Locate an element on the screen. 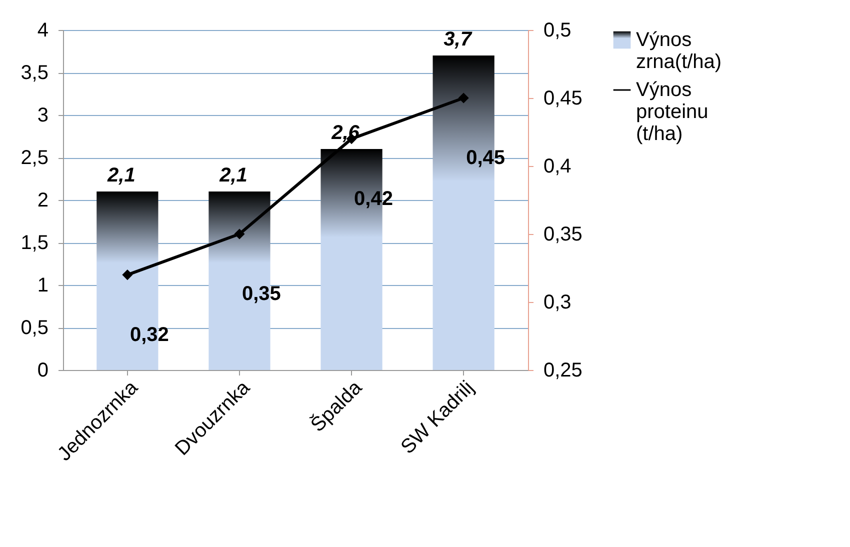 This screenshot has height=547, width=850. y2-tick-label: 0,35 is located at coordinates (563, 235).